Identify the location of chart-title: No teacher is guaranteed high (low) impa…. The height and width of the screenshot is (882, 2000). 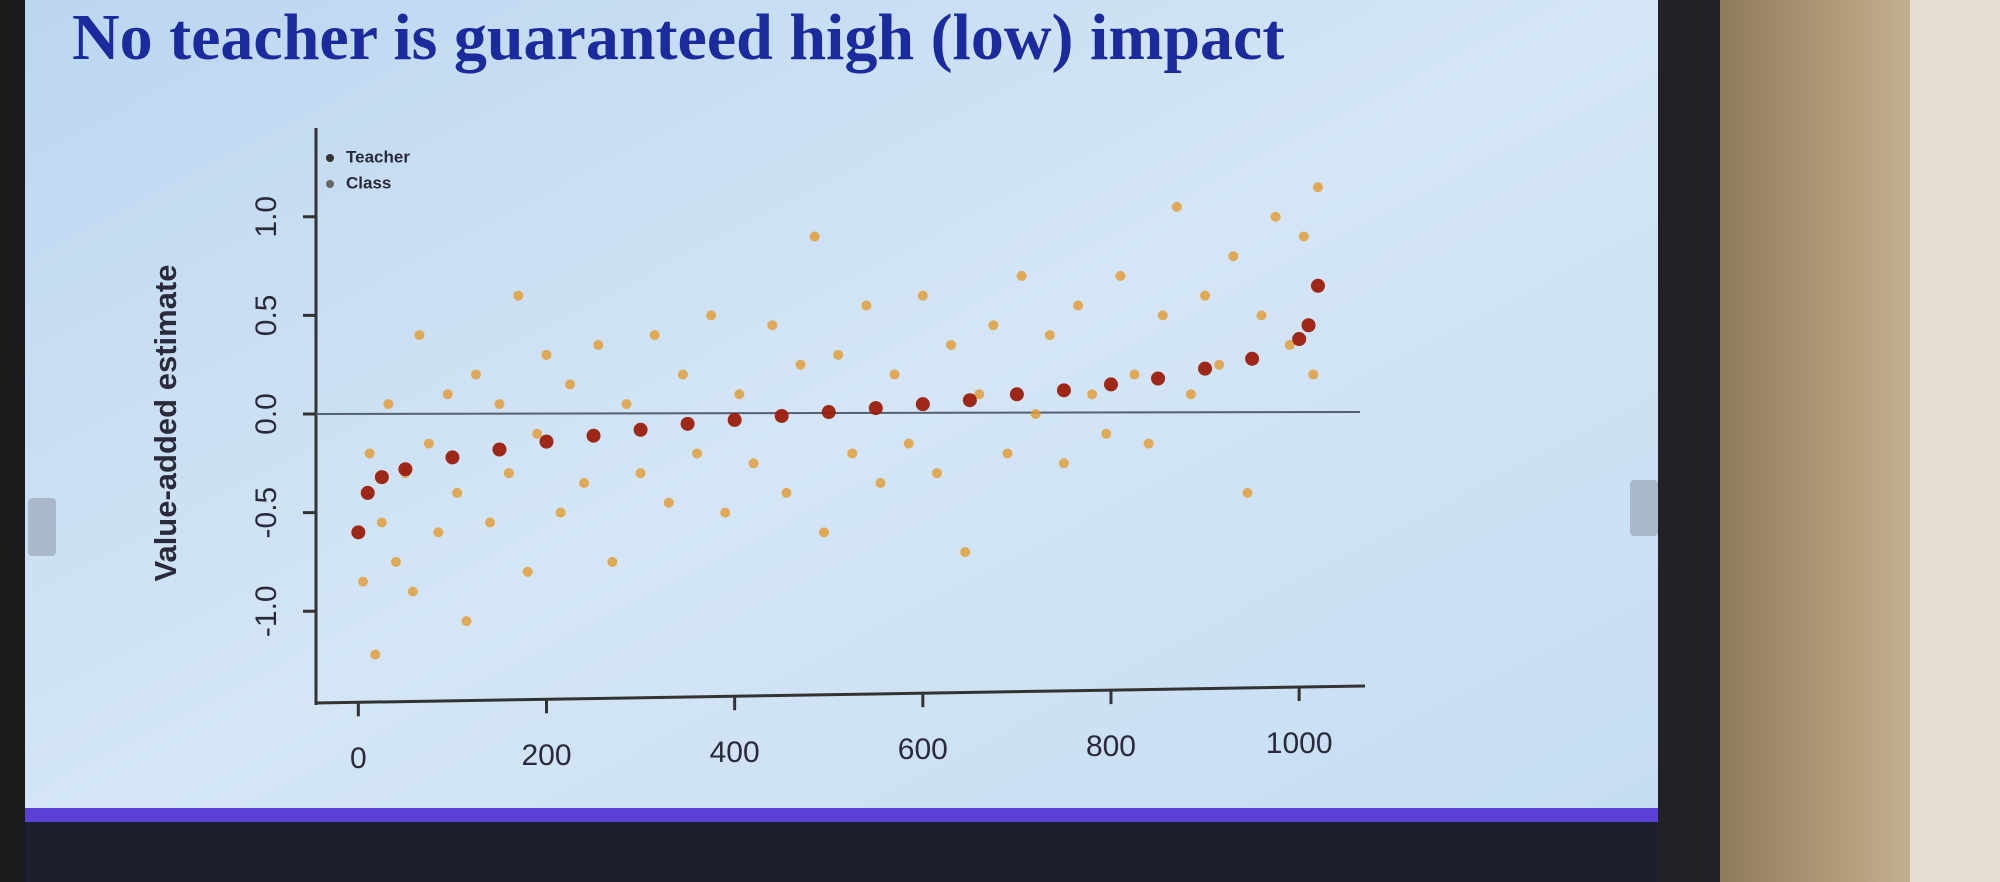
(678, 37).